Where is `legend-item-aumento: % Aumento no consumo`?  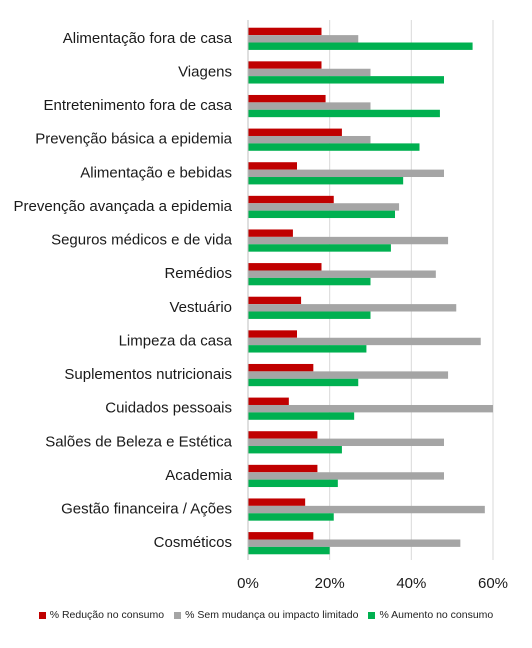 legend-item-aumento: % Aumento no consumo is located at coordinates (430, 615).